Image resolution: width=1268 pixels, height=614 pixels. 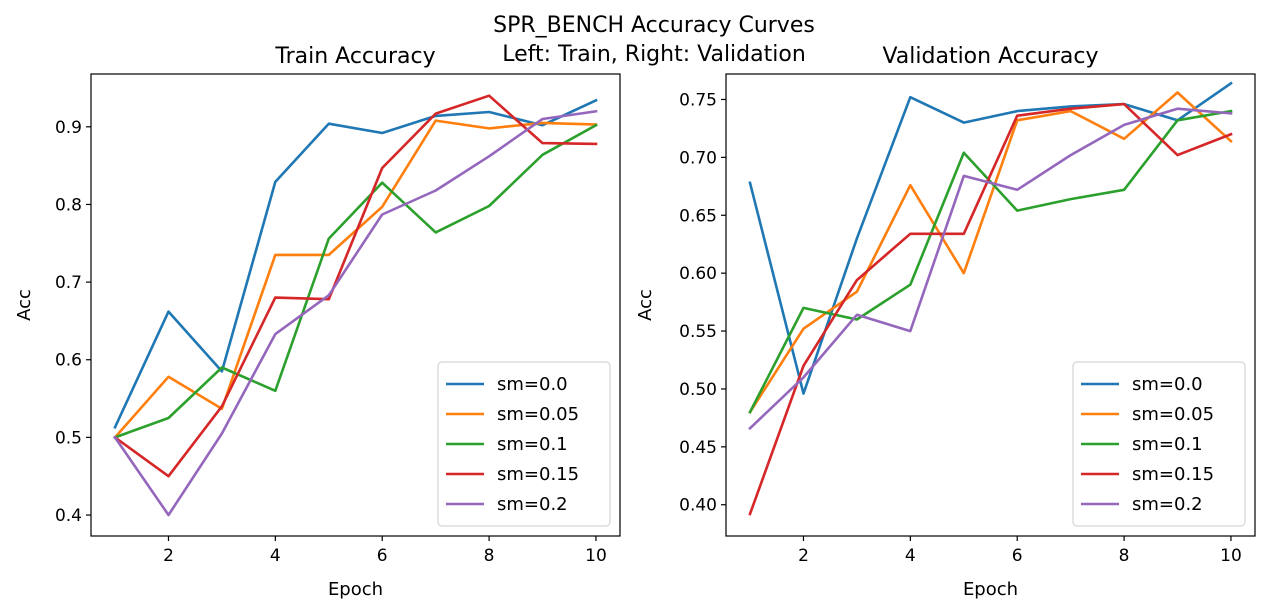 I want to click on y-tick-label: 0.75, so click(x=698, y=100).